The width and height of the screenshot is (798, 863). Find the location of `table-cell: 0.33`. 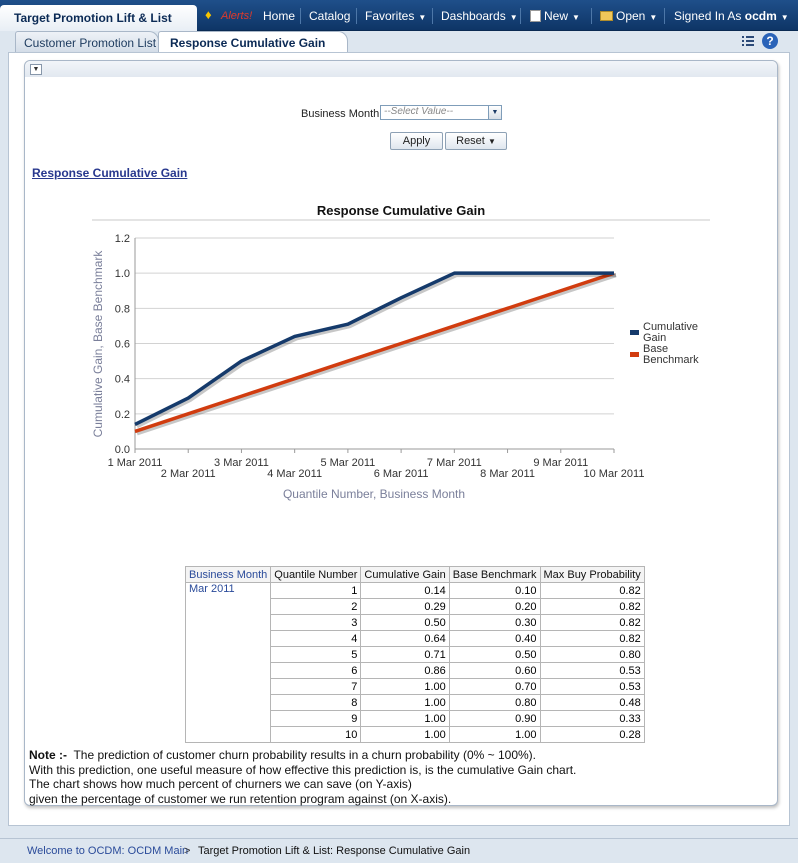

table-cell: 0.33 is located at coordinates (592, 718).